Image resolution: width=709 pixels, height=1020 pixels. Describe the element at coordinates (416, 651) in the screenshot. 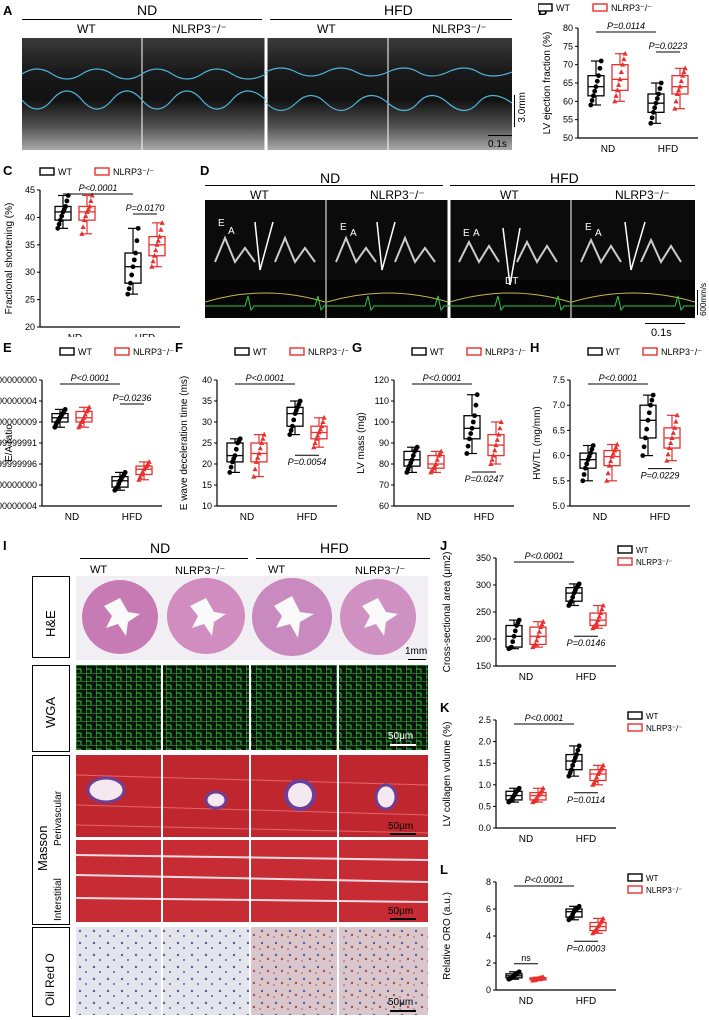

I see `scale-label-1mm: 1mm` at that location.